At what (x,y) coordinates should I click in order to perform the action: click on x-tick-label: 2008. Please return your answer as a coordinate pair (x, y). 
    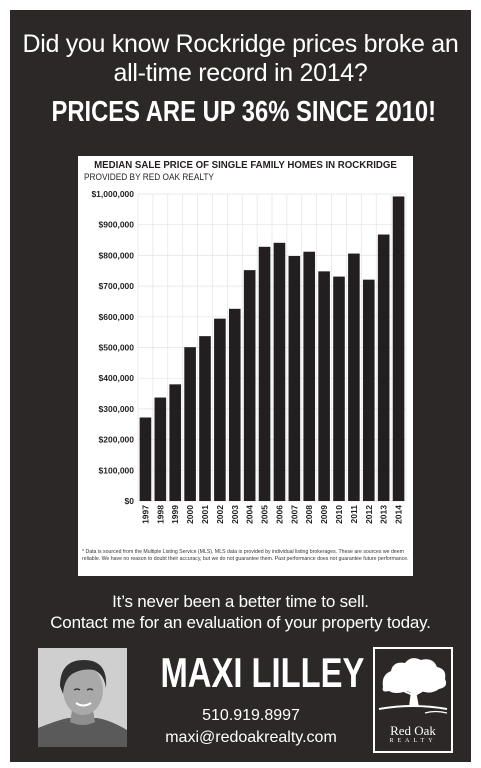
    Looking at the image, I should click on (309, 514).